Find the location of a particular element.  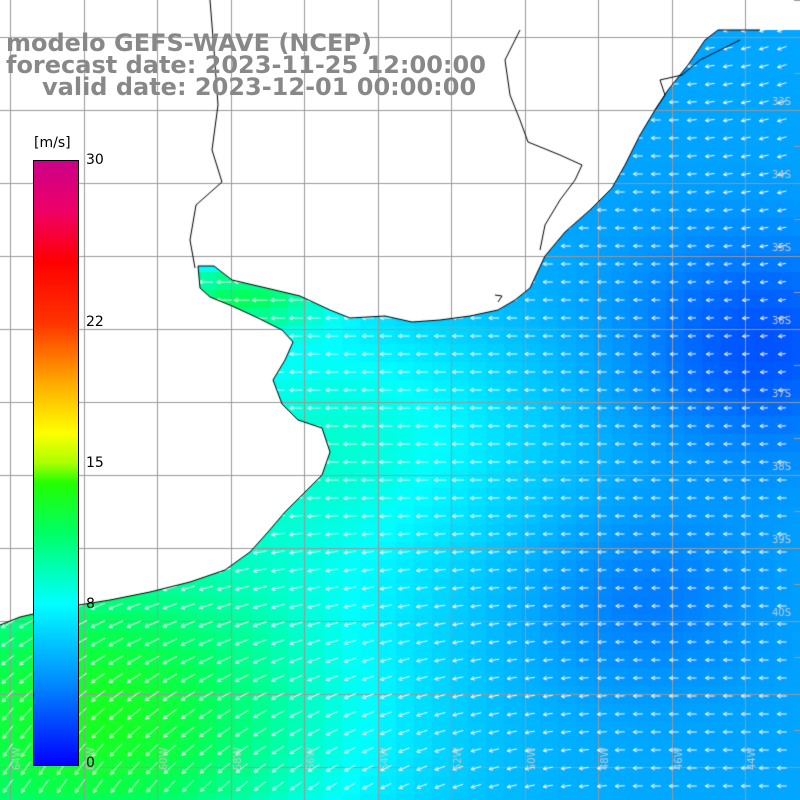

model-title: modelo GEFS-WAVE (NCEP) is located at coordinates (189, 43).